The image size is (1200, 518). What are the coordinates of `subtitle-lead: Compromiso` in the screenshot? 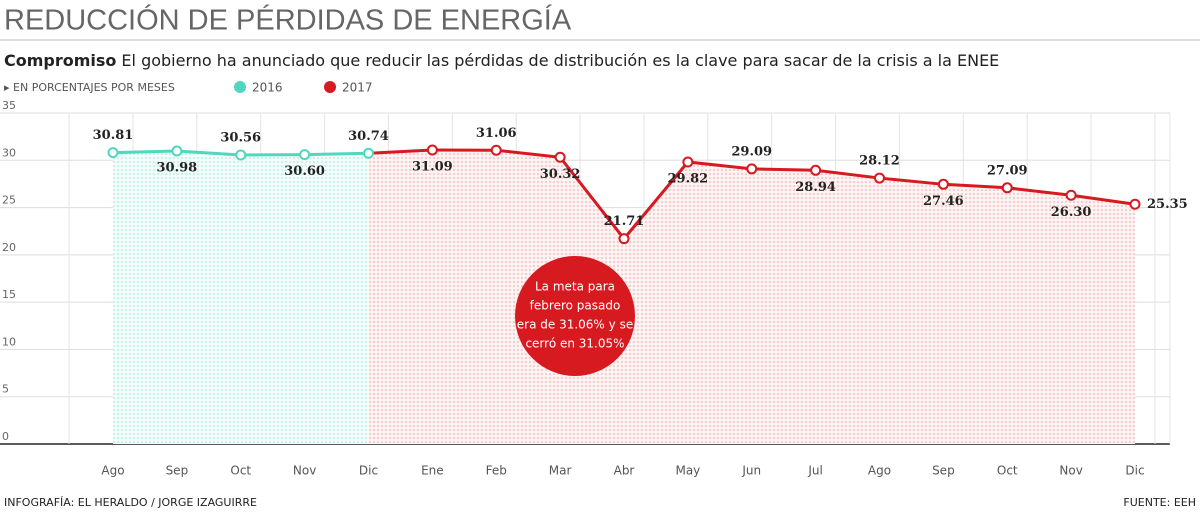 It's located at (60, 60).